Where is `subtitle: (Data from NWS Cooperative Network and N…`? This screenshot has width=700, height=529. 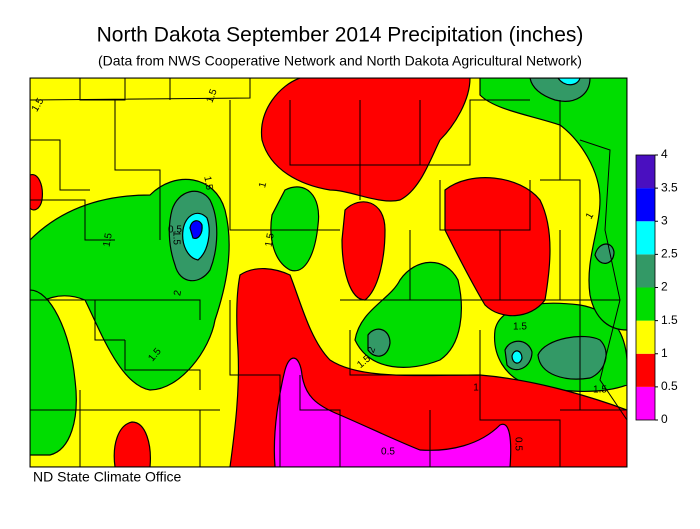
subtitle: (Data from NWS Cooperative Network and N… is located at coordinates (340, 61).